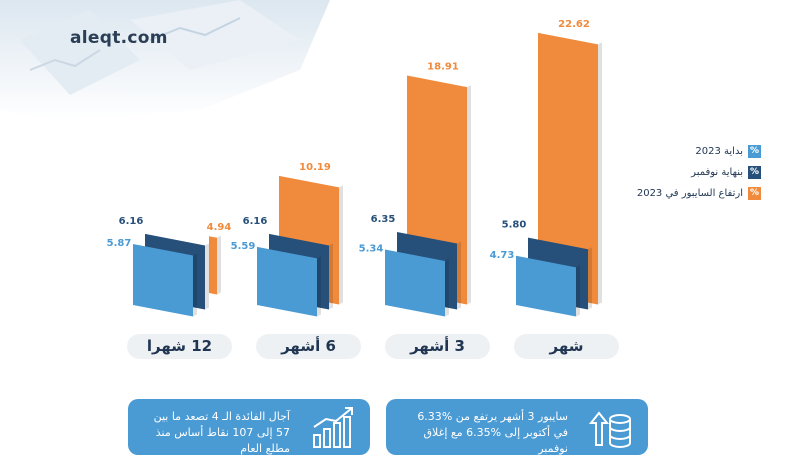 The width and height of the screenshot is (792, 457). I want to click on category-label-3m: 3 أشهر, so click(437, 346).